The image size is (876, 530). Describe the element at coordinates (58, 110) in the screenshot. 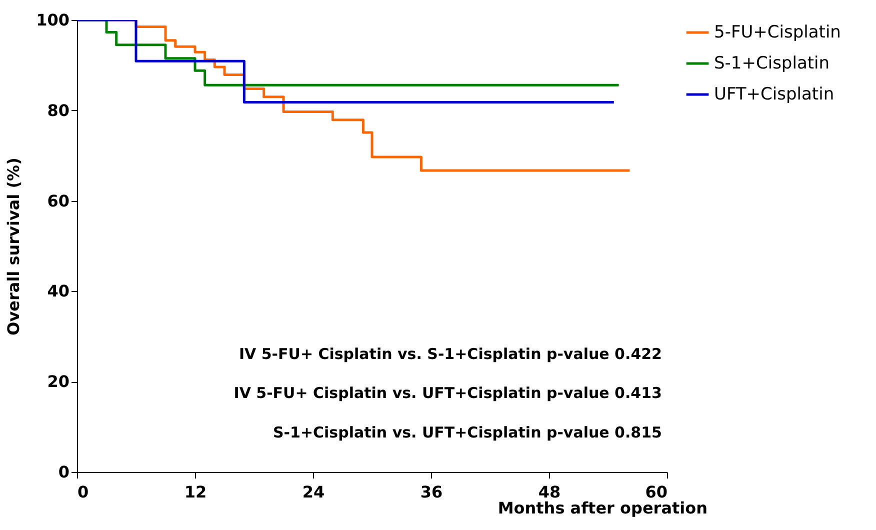

I see `y-tick-label: 80` at that location.